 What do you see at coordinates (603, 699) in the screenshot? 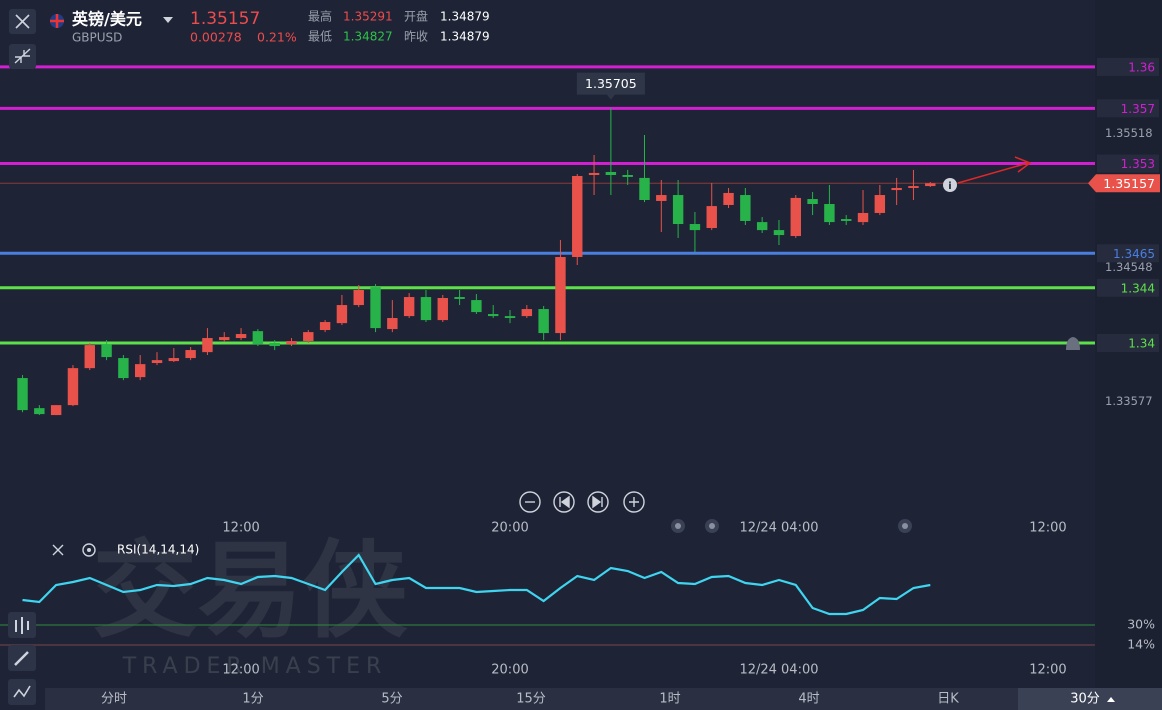
I see `footer-bar` at bounding box center [603, 699].